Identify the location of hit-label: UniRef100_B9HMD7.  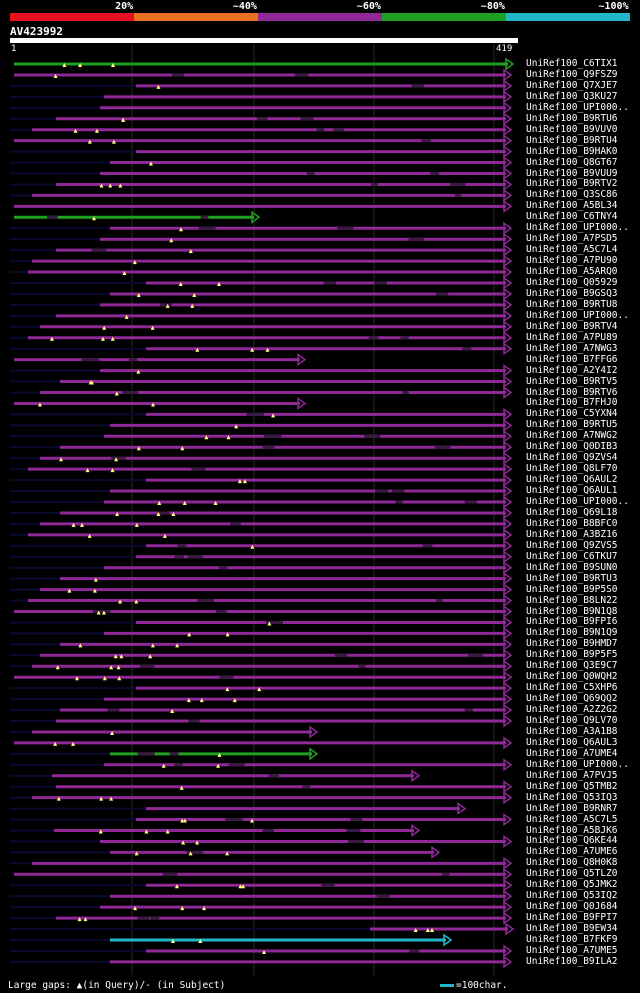
(572, 644).